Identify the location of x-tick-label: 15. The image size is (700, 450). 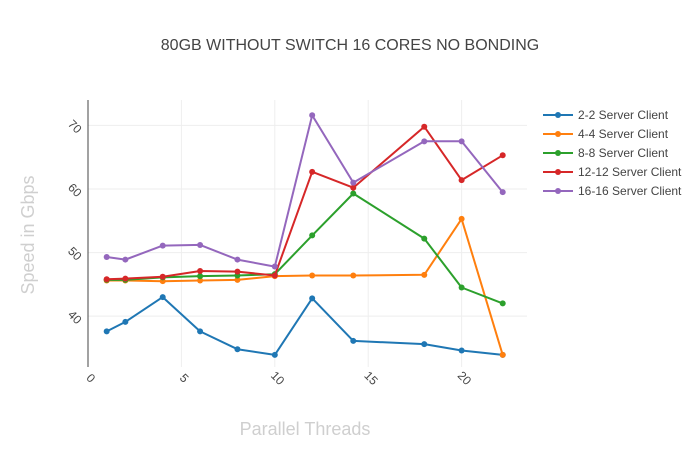
(371, 378).